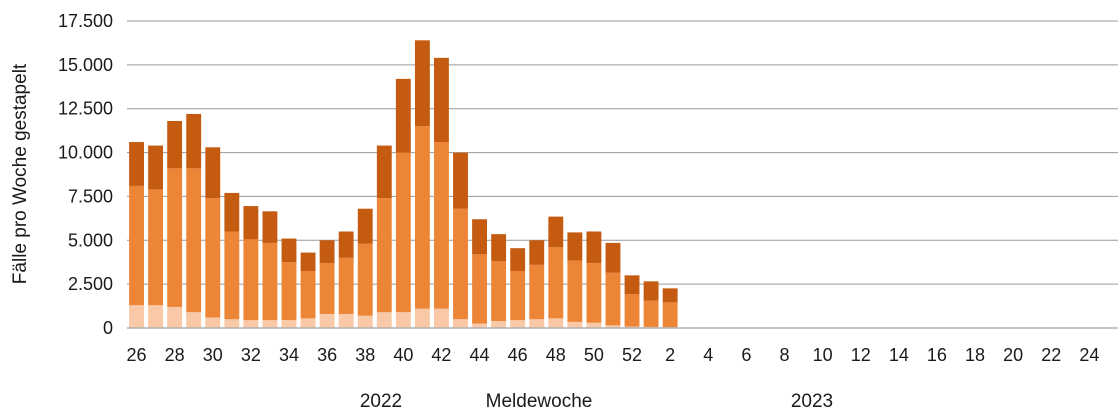 The width and height of the screenshot is (1120, 419). I want to click on x-tick-label: 4, so click(708, 355).